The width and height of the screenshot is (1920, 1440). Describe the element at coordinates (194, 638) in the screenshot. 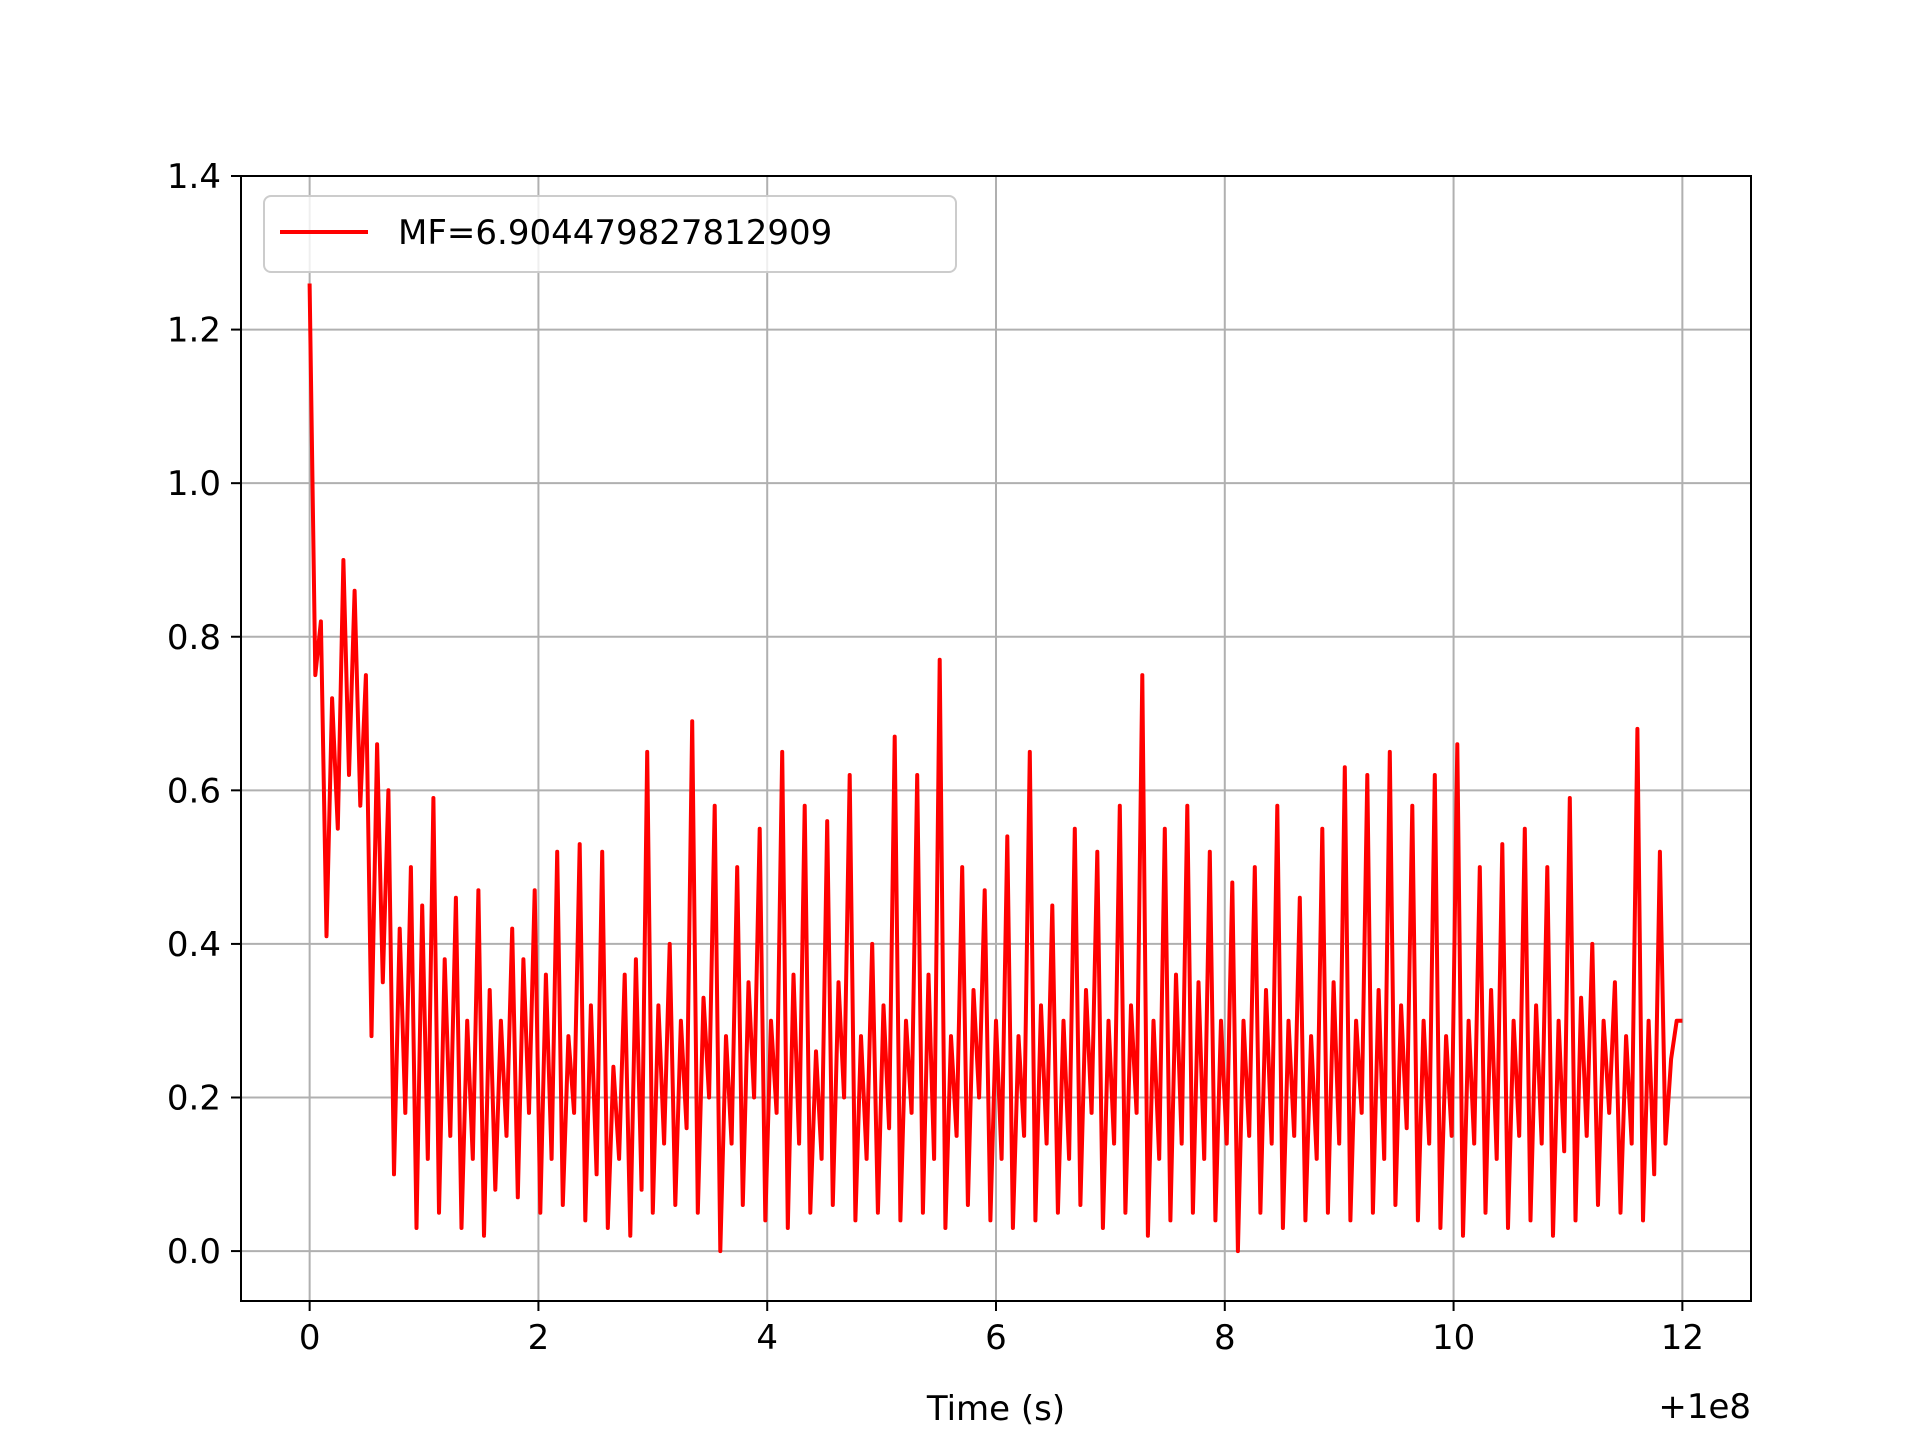

I see `y-tick-label: 0.8` at that location.